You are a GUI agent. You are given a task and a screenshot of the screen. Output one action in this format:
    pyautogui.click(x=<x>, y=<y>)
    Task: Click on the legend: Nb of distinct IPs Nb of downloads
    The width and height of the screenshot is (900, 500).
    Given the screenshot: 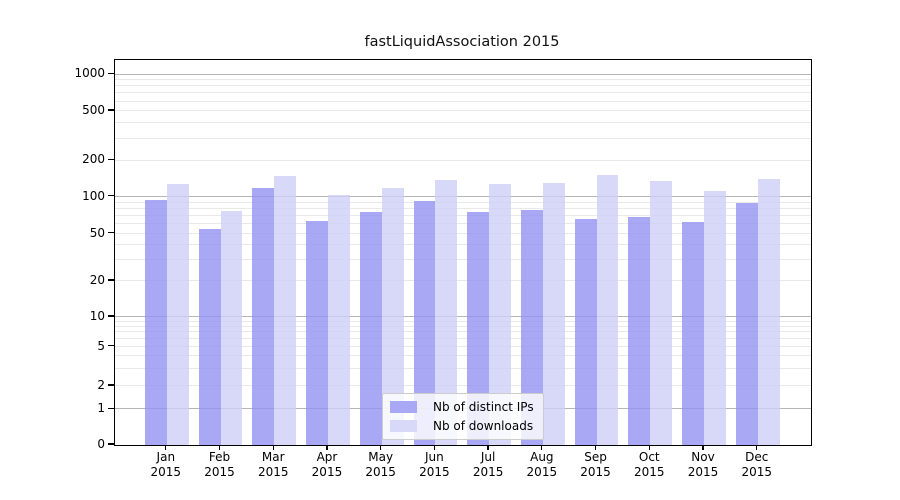 What is the action you would take?
    pyautogui.click(x=463, y=416)
    